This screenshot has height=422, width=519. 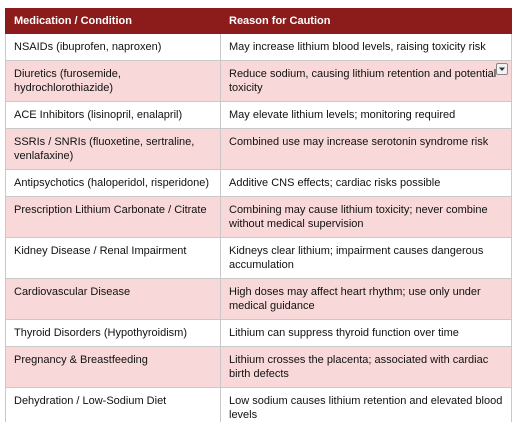 I want to click on header-row: Medication / Condition Reason for Caution, so click(x=258, y=21).